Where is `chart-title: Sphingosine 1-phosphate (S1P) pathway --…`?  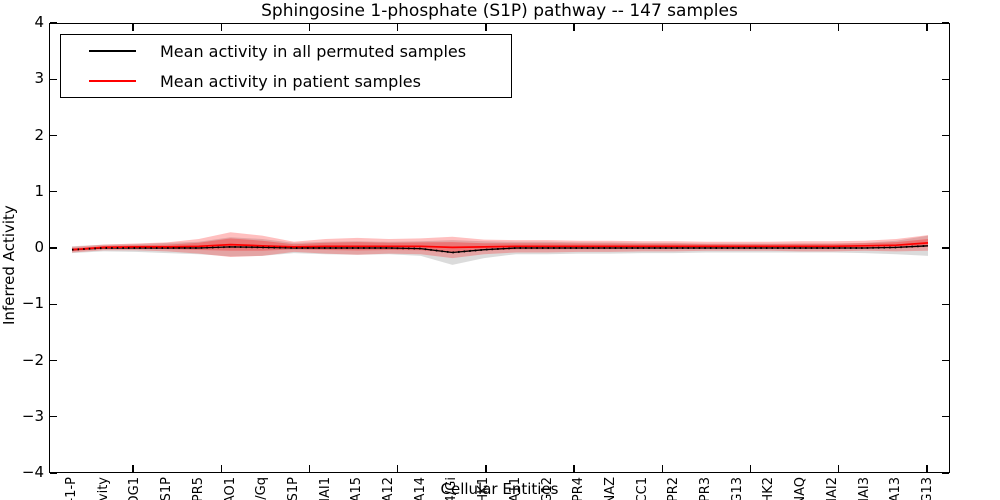
chart-title: Sphingosine 1-phosphate (S1P) pathway --… is located at coordinates (499, 11).